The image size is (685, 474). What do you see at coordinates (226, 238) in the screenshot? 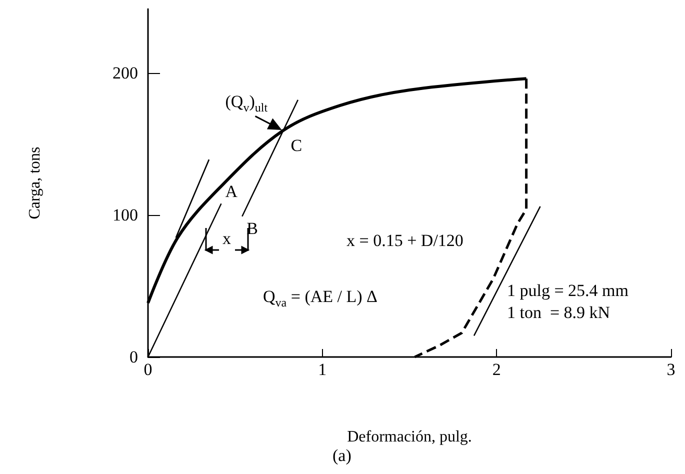
I see `annotation: x` at bounding box center [226, 238].